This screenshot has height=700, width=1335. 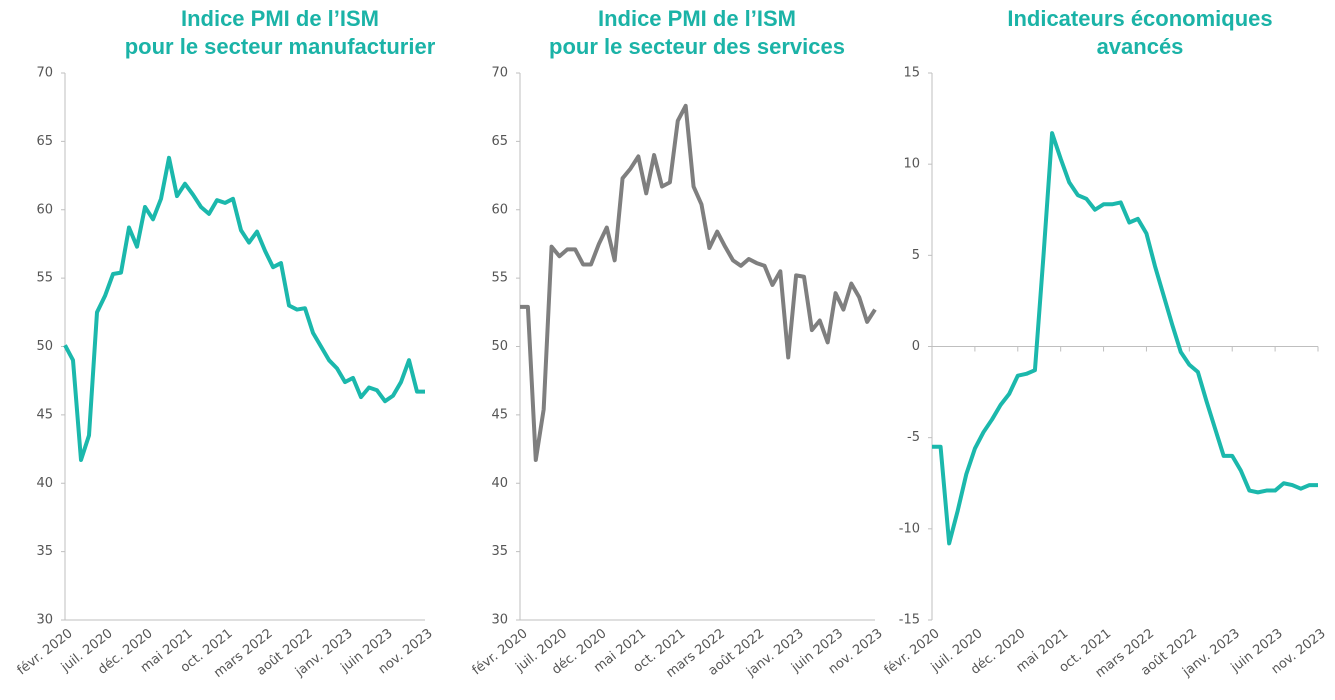 What do you see at coordinates (1140, 46) in the screenshot?
I see `chart-title: avancés` at bounding box center [1140, 46].